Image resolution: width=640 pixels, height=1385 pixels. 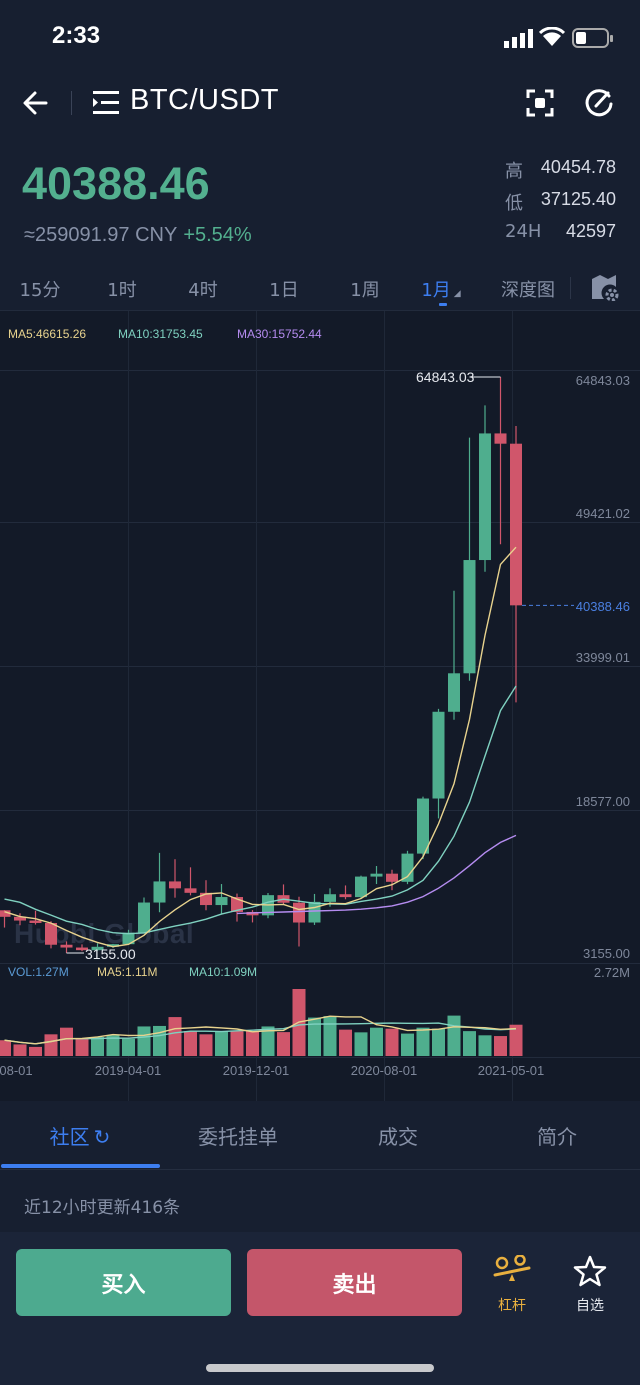 I want to click on x-tick-label: 2021-05-01, so click(x=511, y=1070).